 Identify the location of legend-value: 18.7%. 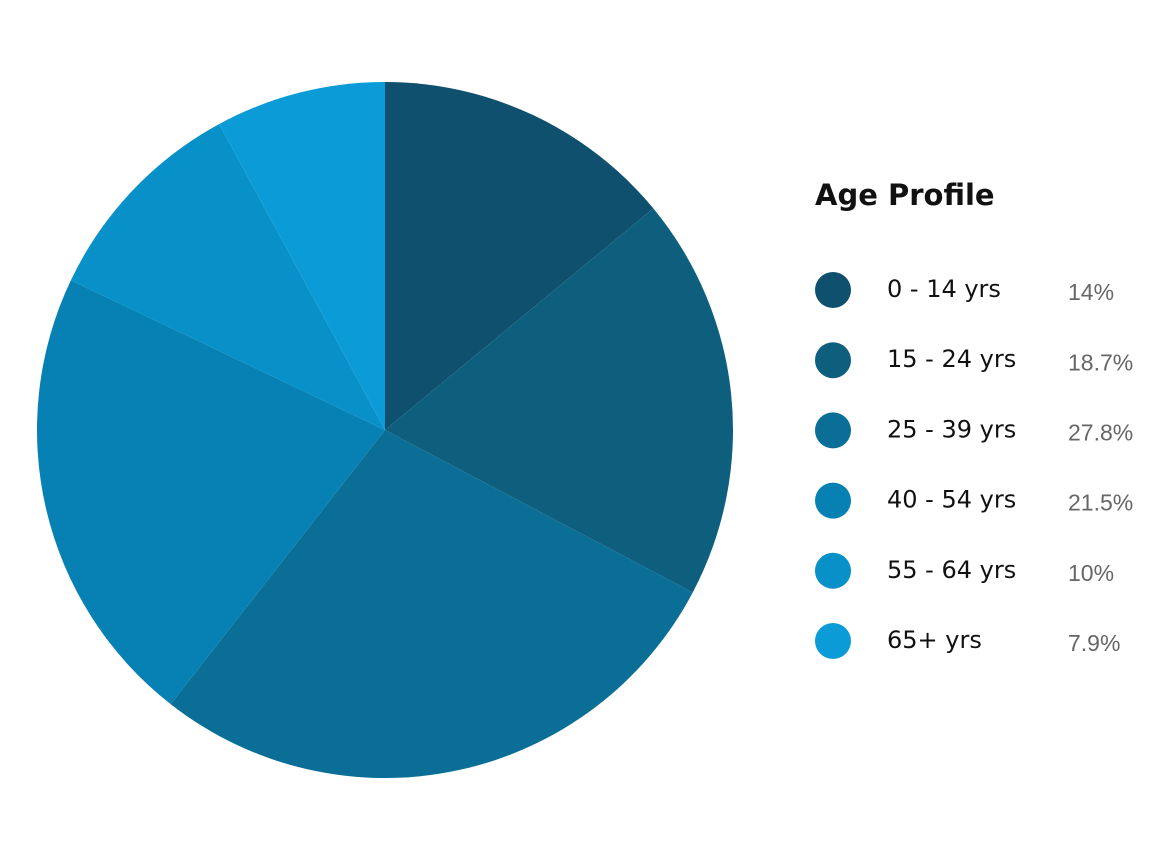
(1100, 362).